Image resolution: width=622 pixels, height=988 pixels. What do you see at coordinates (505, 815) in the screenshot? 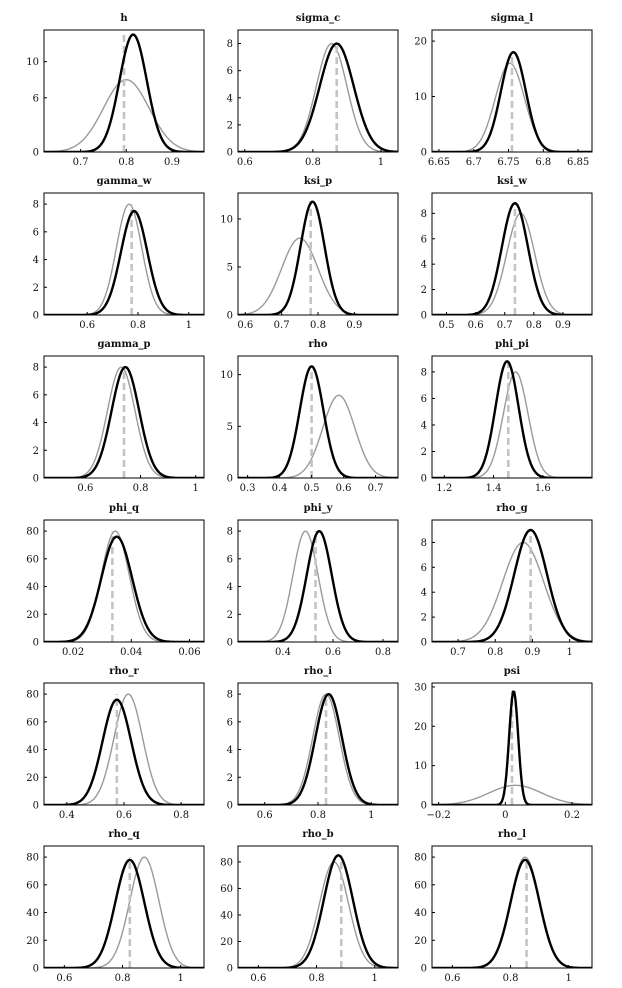
I see `x-tick-label: 0` at bounding box center [505, 815].